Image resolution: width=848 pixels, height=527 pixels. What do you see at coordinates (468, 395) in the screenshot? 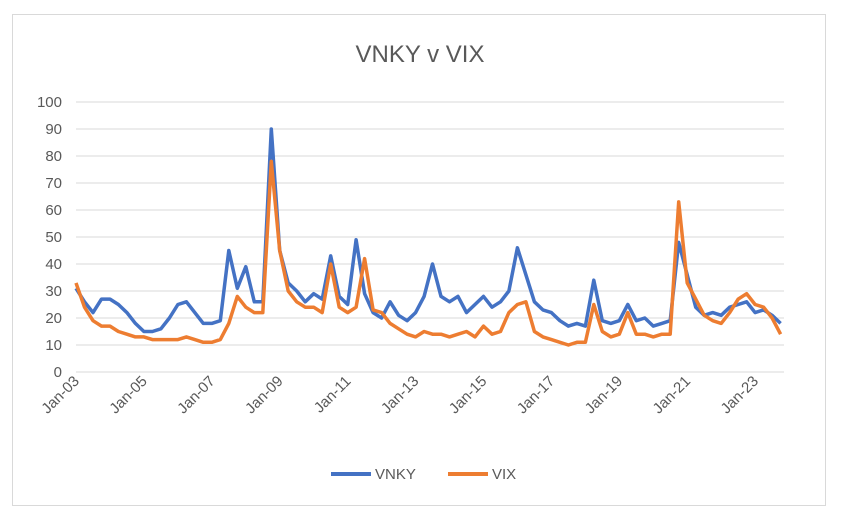
I see `x-tick-label: Jan-15` at bounding box center [468, 395].